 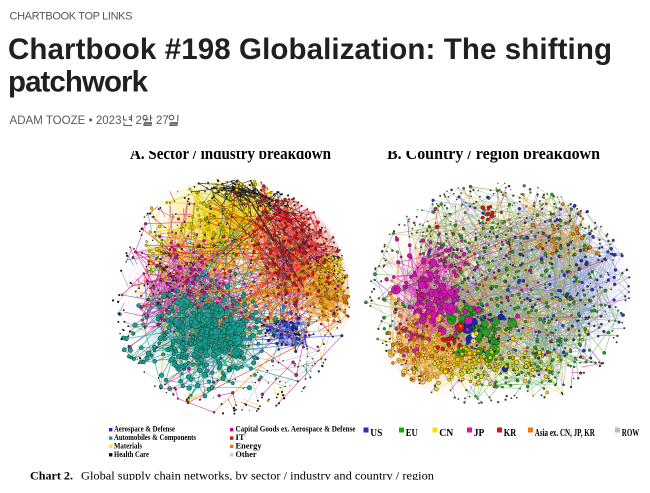 I want to click on svg-text:Capital Goods ex. Aerospace &: Capital Goods ex. Aerospace & Defense, so click(x=296, y=429).